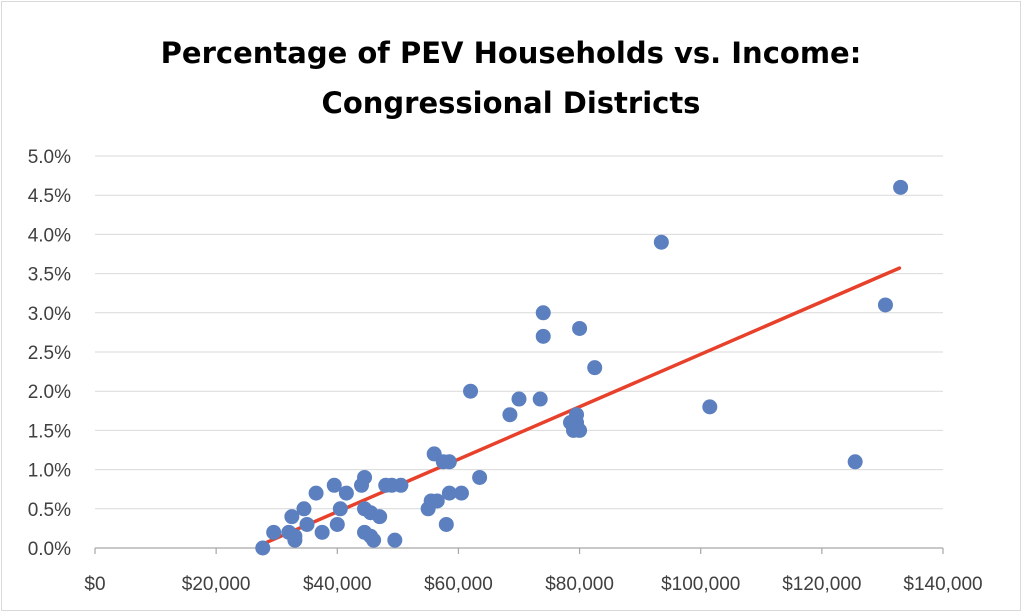 Image resolution: width=1024 pixels, height=615 pixels. I want to click on y-tick-label: 5.0%, so click(49, 157).